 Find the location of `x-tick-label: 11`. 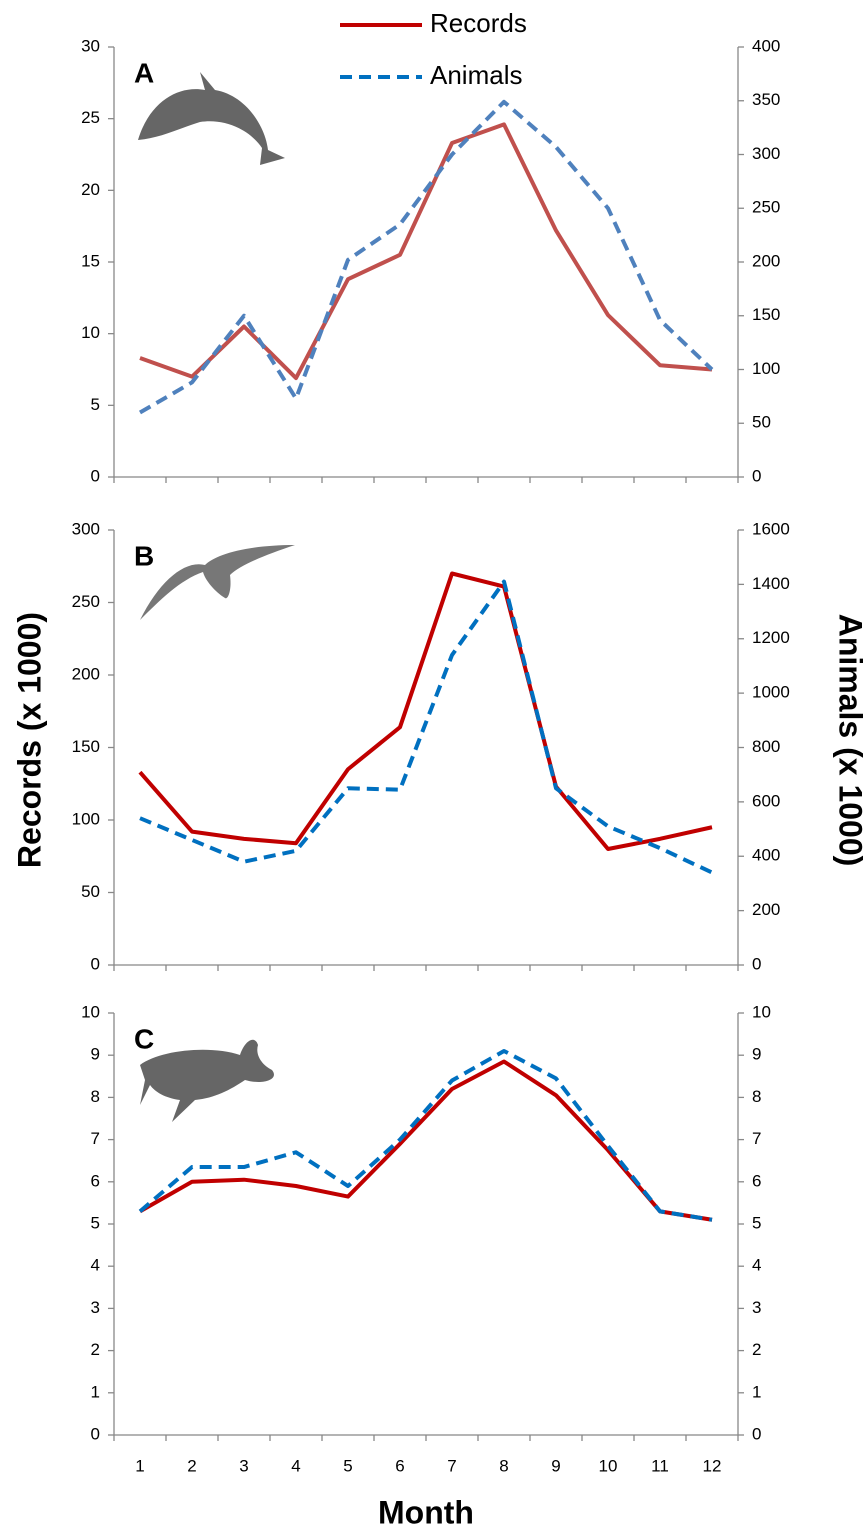

x-tick-label: 11 is located at coordinates (660, 1465).